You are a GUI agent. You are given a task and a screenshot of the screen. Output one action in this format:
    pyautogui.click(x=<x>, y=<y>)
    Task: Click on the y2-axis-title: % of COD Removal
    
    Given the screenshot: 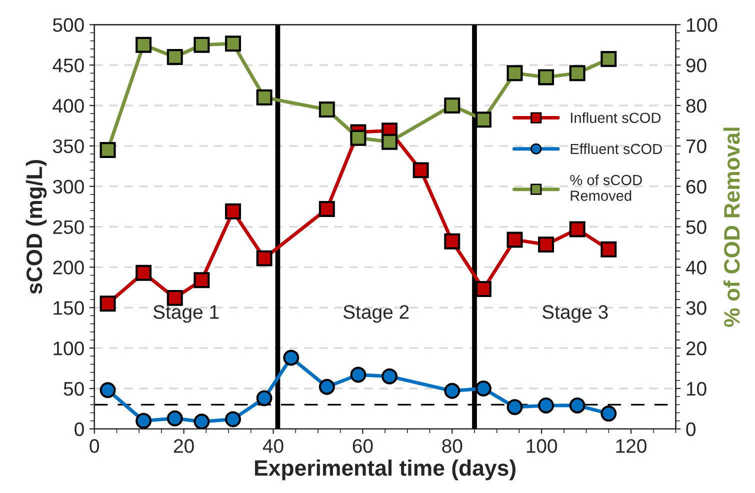 What is the action you would take?
    pyautogui.click(x=731, y=227)
    